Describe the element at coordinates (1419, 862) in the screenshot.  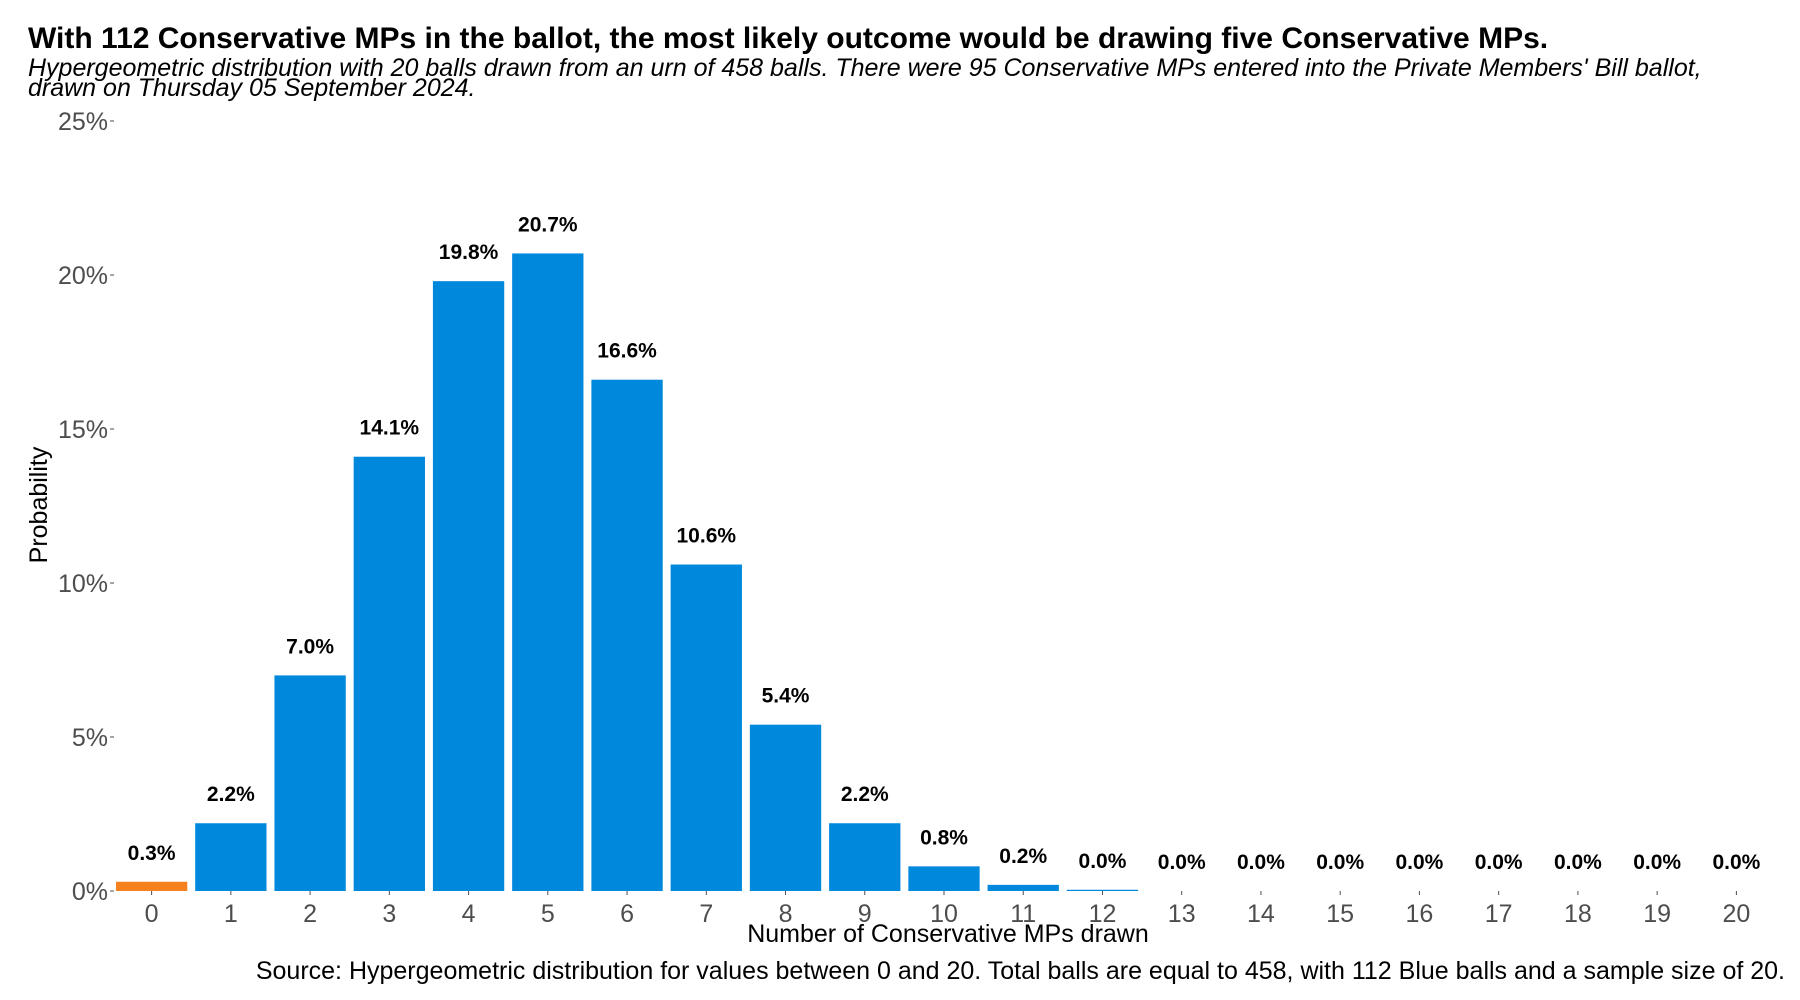
I see `data-label-16: 0.0%` at that location.